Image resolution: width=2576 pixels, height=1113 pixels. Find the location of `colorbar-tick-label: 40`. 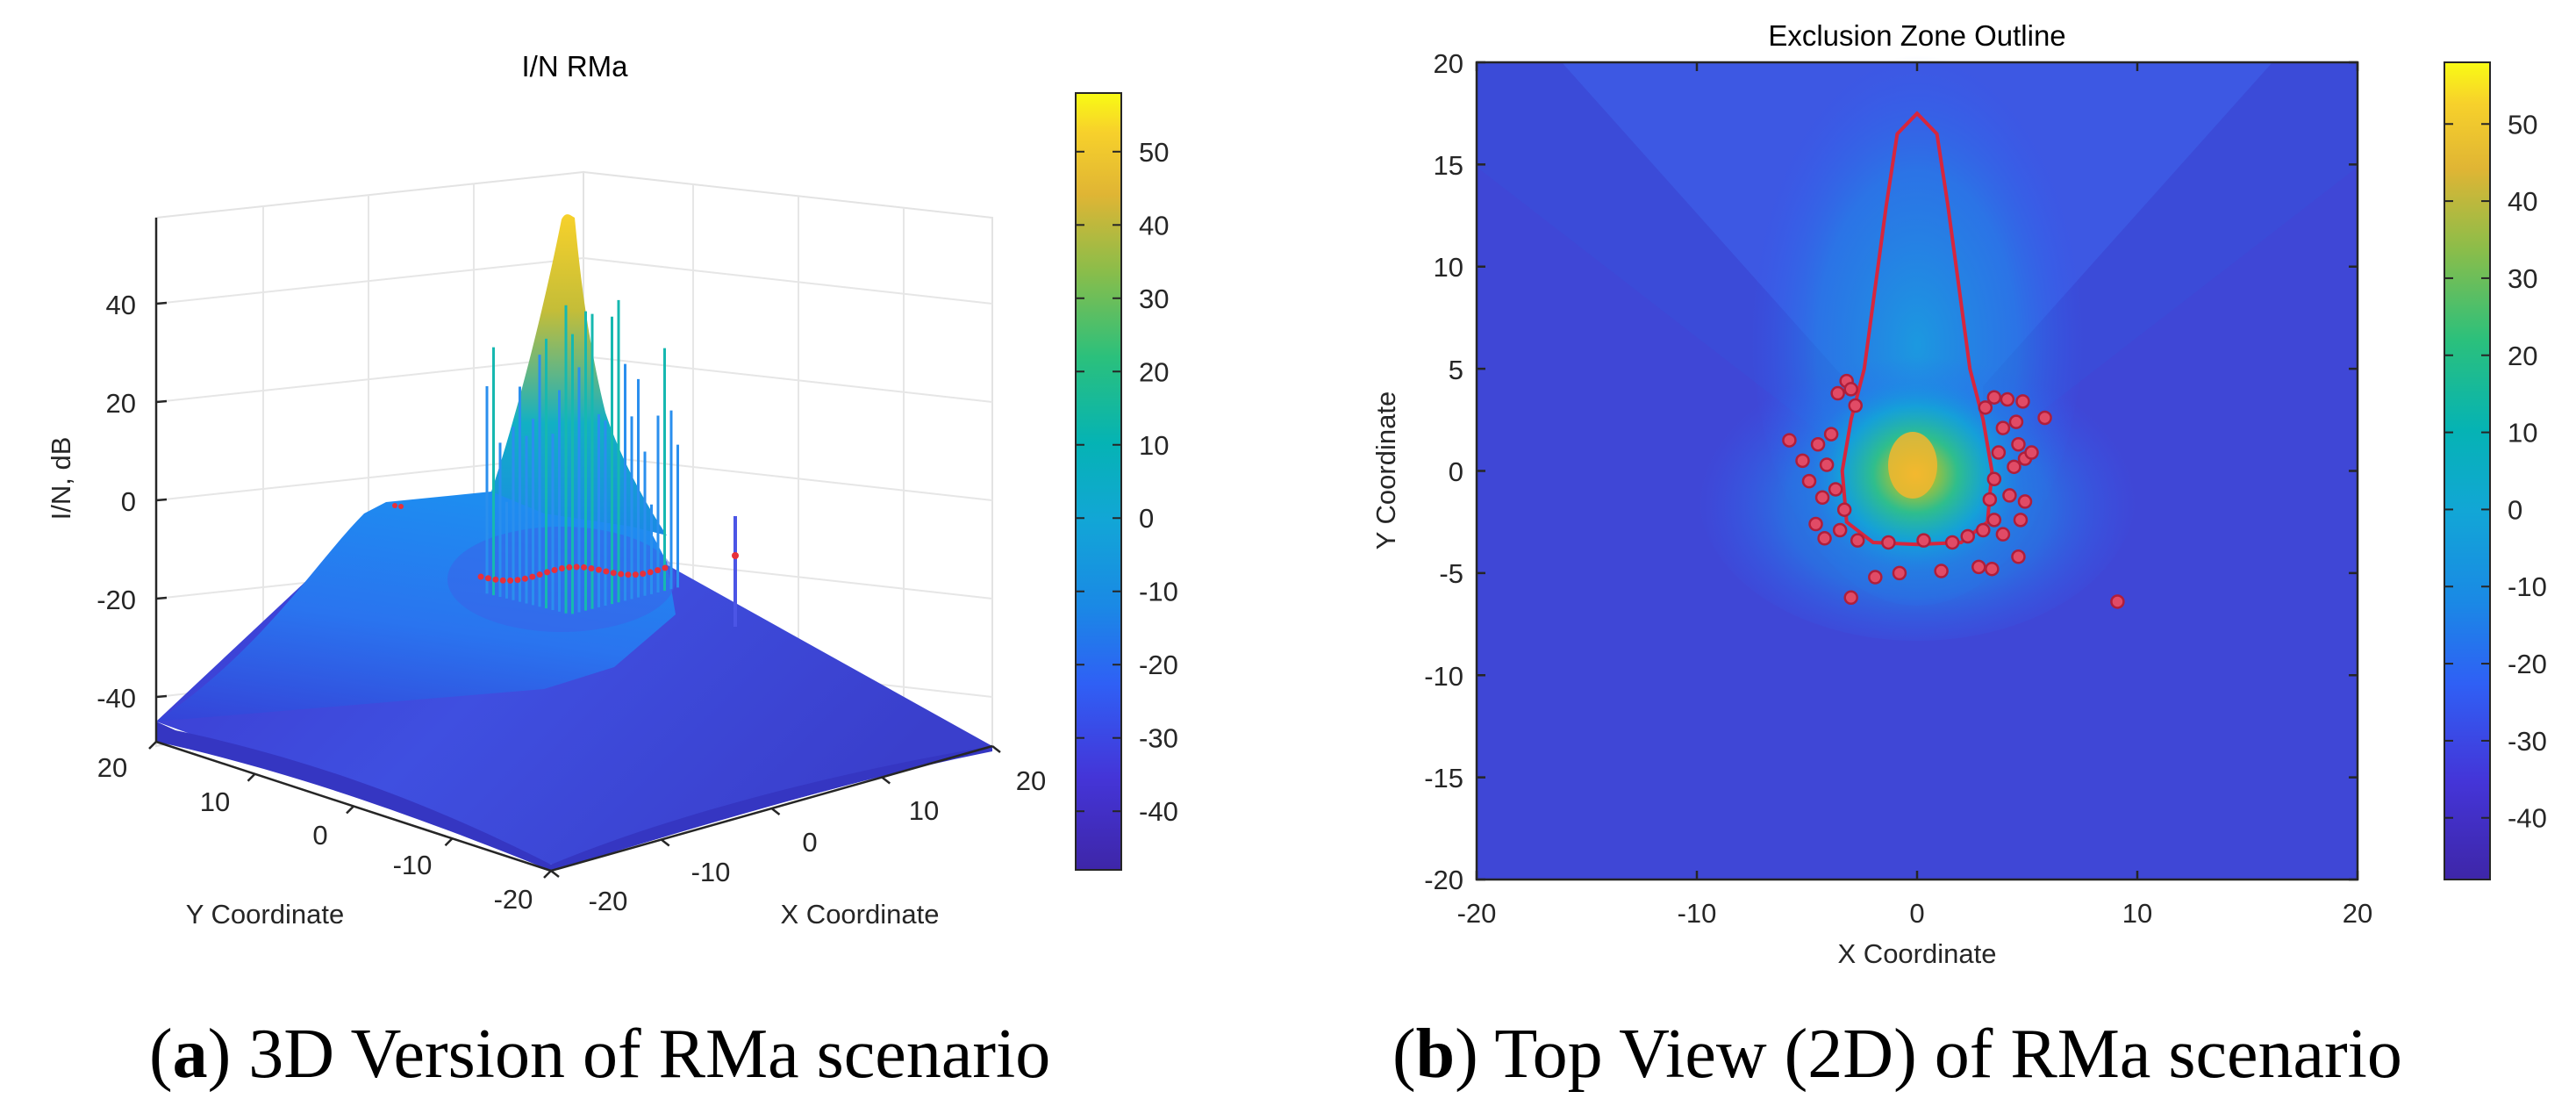

colorbar-tick-label: 40 is located at coordinates (1154, 225).